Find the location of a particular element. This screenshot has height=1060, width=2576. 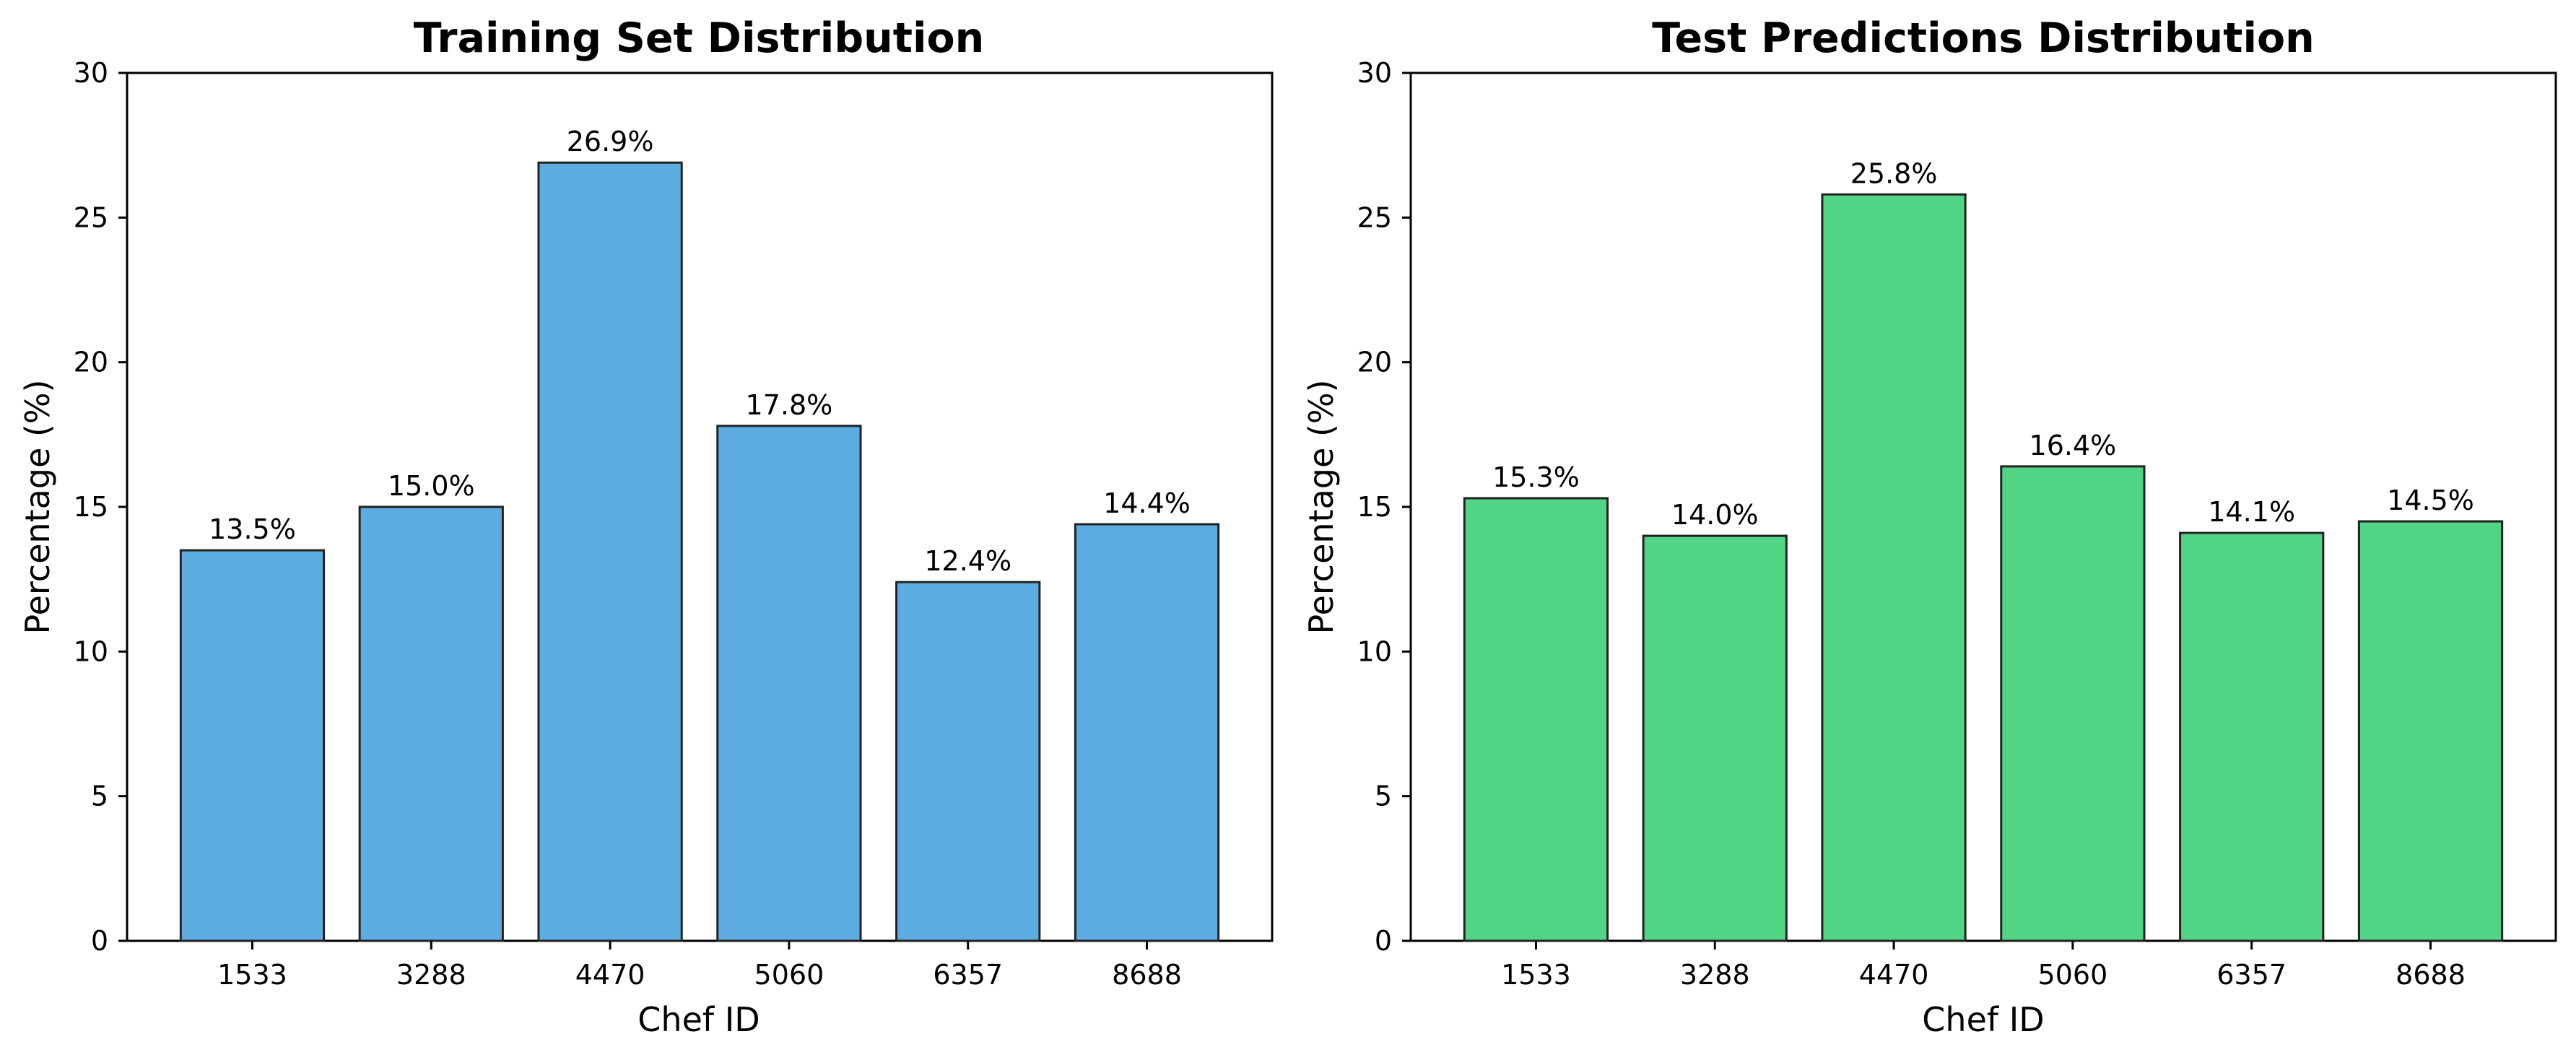

chart-title: Test Predictions Distribution is located at coordinates (1983, 38).